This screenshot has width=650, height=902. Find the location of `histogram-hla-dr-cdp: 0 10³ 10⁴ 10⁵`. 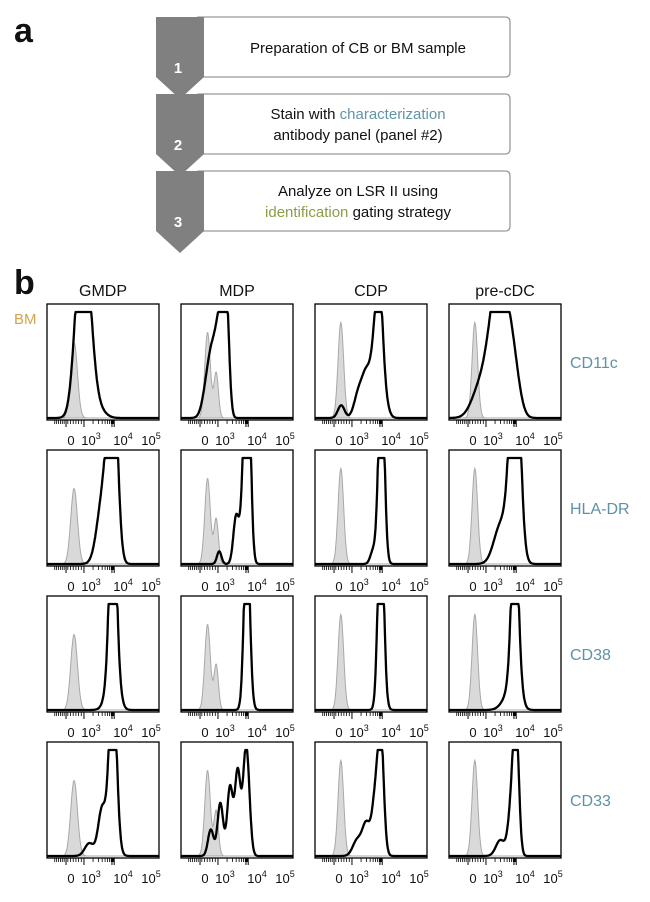

histogram-hla-dr-cdp: 0 10³ 10⁴ 10⁵ is located at coordinates (371, 521).